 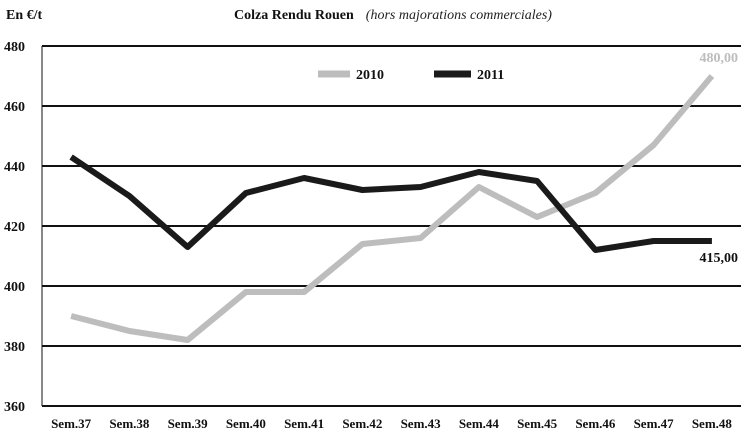 What do you see at coordinates (14, 47) in the screenshot?
I see `y-tick-label-480: 480` at bounding box center [14, 47].